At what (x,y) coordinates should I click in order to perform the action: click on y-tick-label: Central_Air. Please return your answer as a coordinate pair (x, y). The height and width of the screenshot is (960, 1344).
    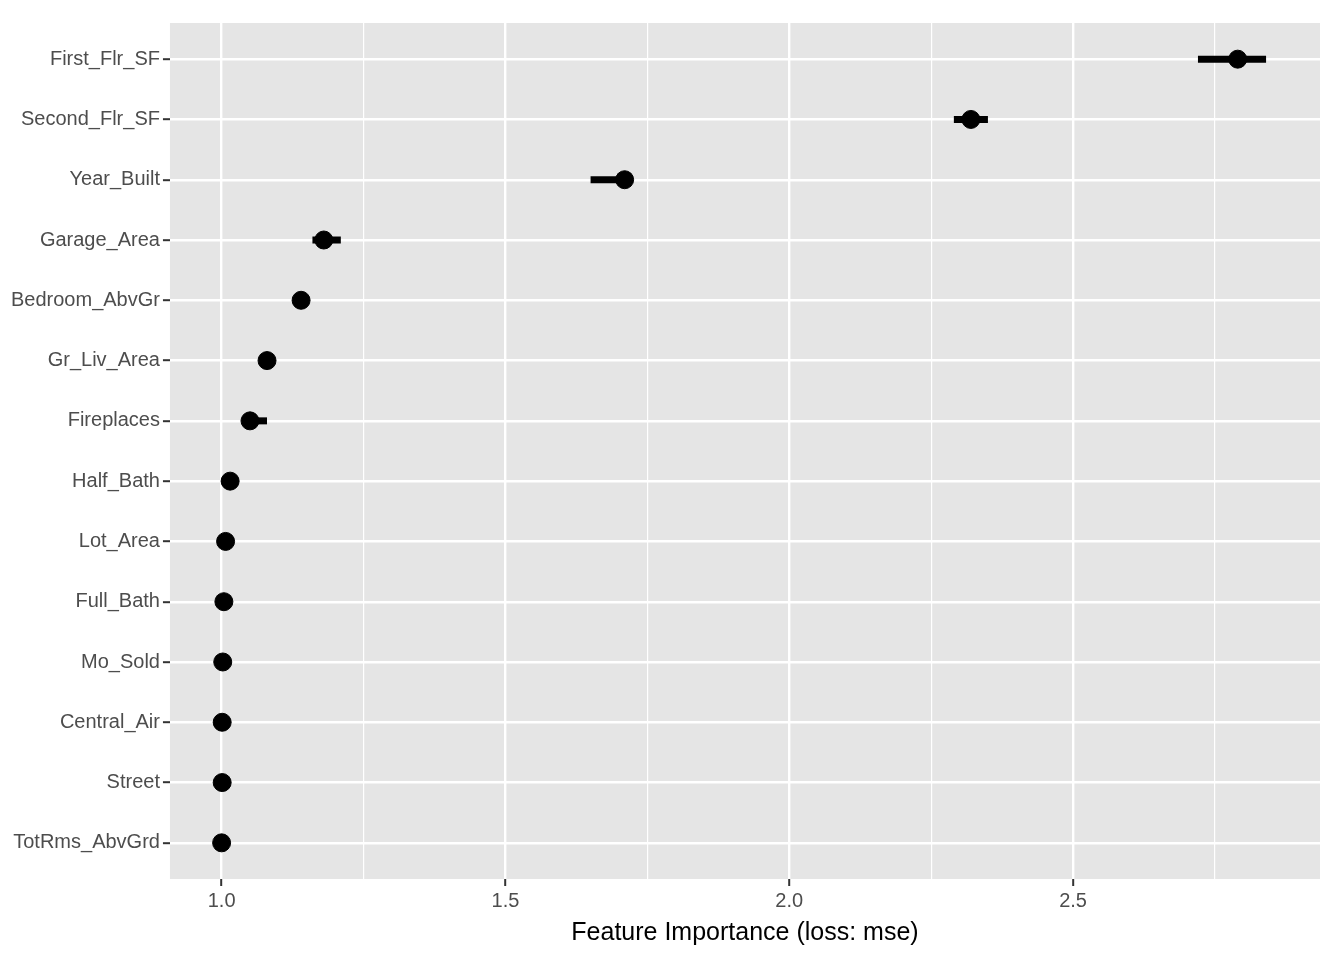
    Looking at the image, I should click on (110, 721).